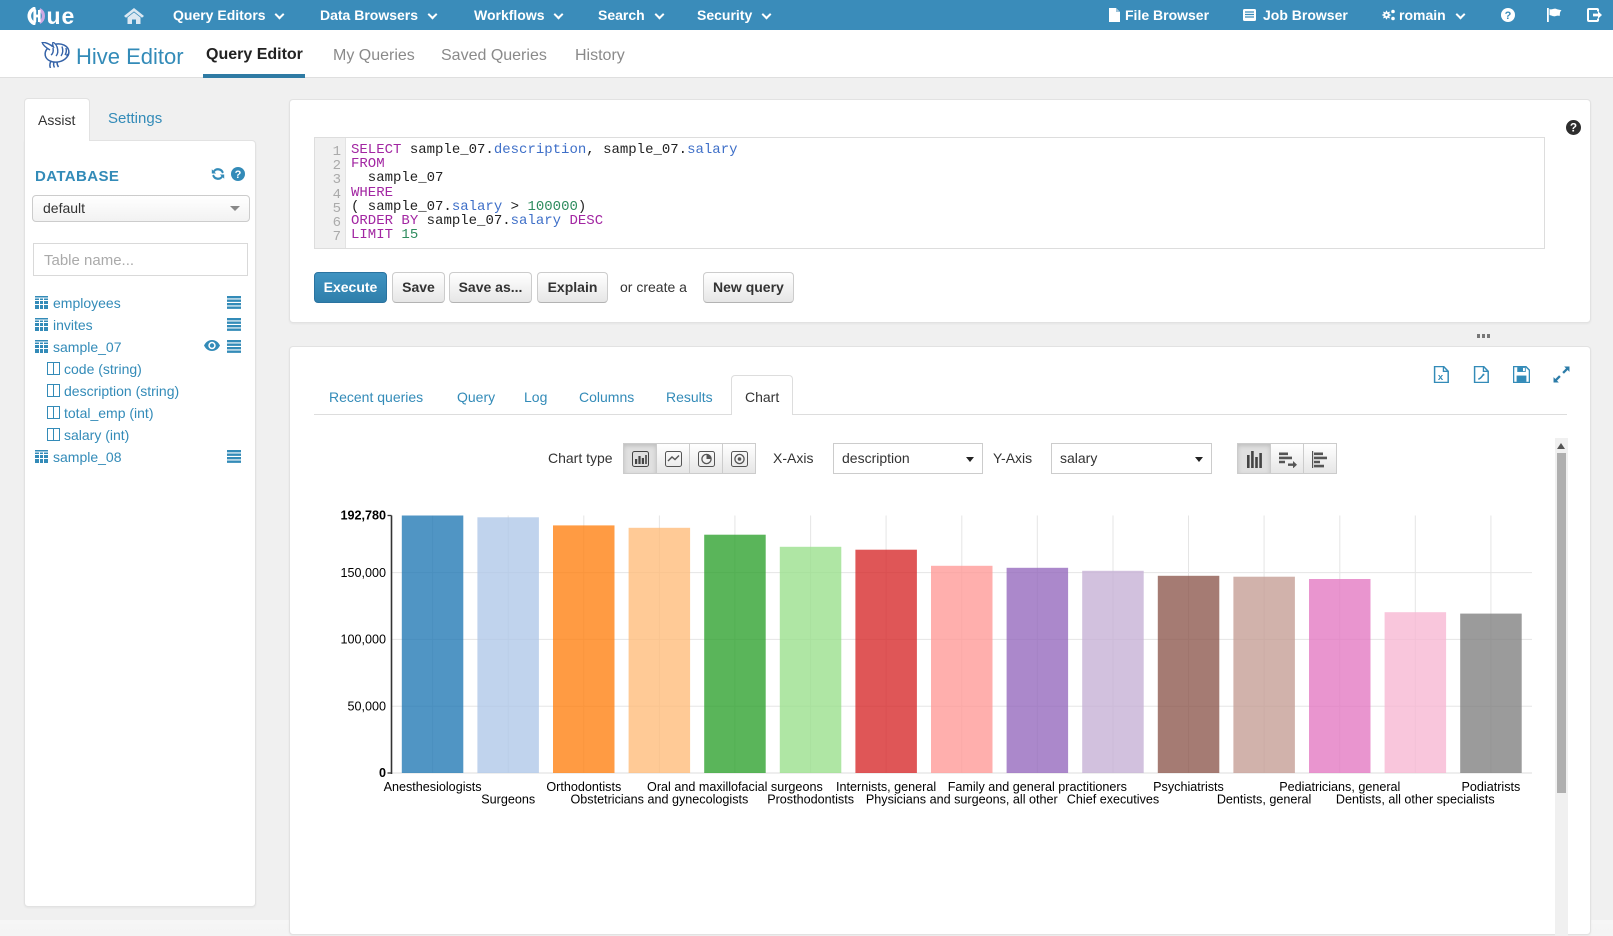 The image size is (1613, 936). I want to click on svg-text:Obstetricians and gynecologist: Obstetricians and gynecologists, so click(659, 800).